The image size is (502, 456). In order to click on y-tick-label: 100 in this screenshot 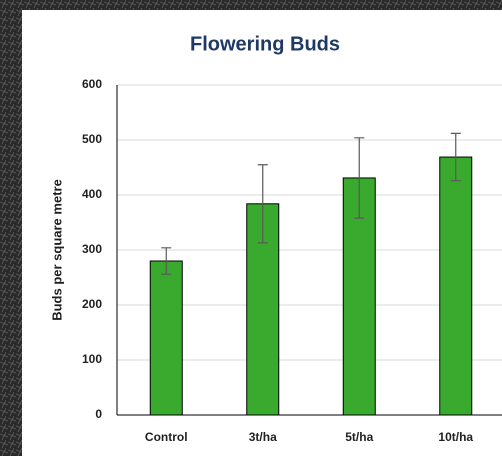, I will do `click(92, 359)`.